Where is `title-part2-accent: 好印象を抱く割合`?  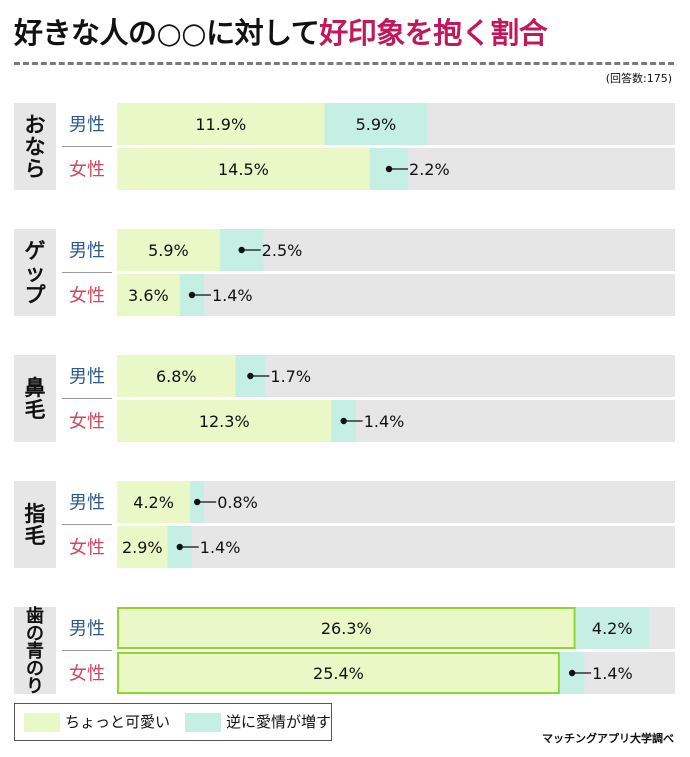 title-part2-accent: 好印象を抱く割合 is located at coordinates (433, 33).